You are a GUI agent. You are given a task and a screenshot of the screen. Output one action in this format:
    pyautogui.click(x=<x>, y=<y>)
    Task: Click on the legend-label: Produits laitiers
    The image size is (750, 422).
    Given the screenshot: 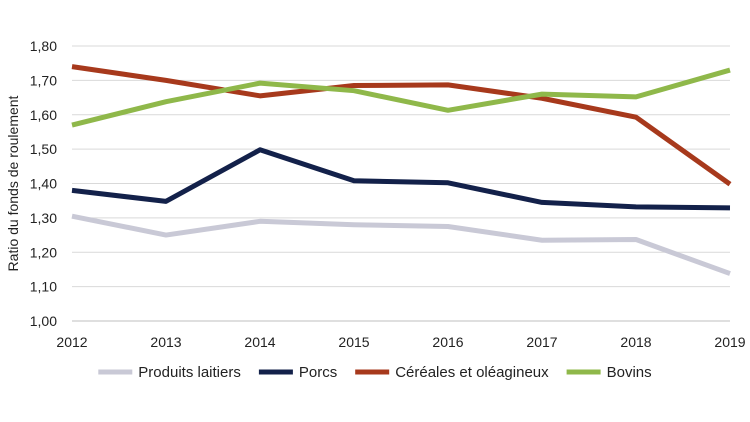 What is the action you would take?
    pyautogui.click(x=189, y=372)
    